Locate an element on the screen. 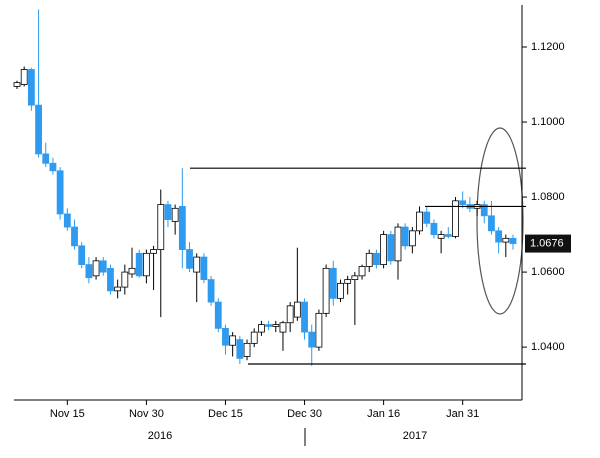 This screenshot has width=600, height=458. x-tick-label: Dec 15 is located at coordinates (225, 414).